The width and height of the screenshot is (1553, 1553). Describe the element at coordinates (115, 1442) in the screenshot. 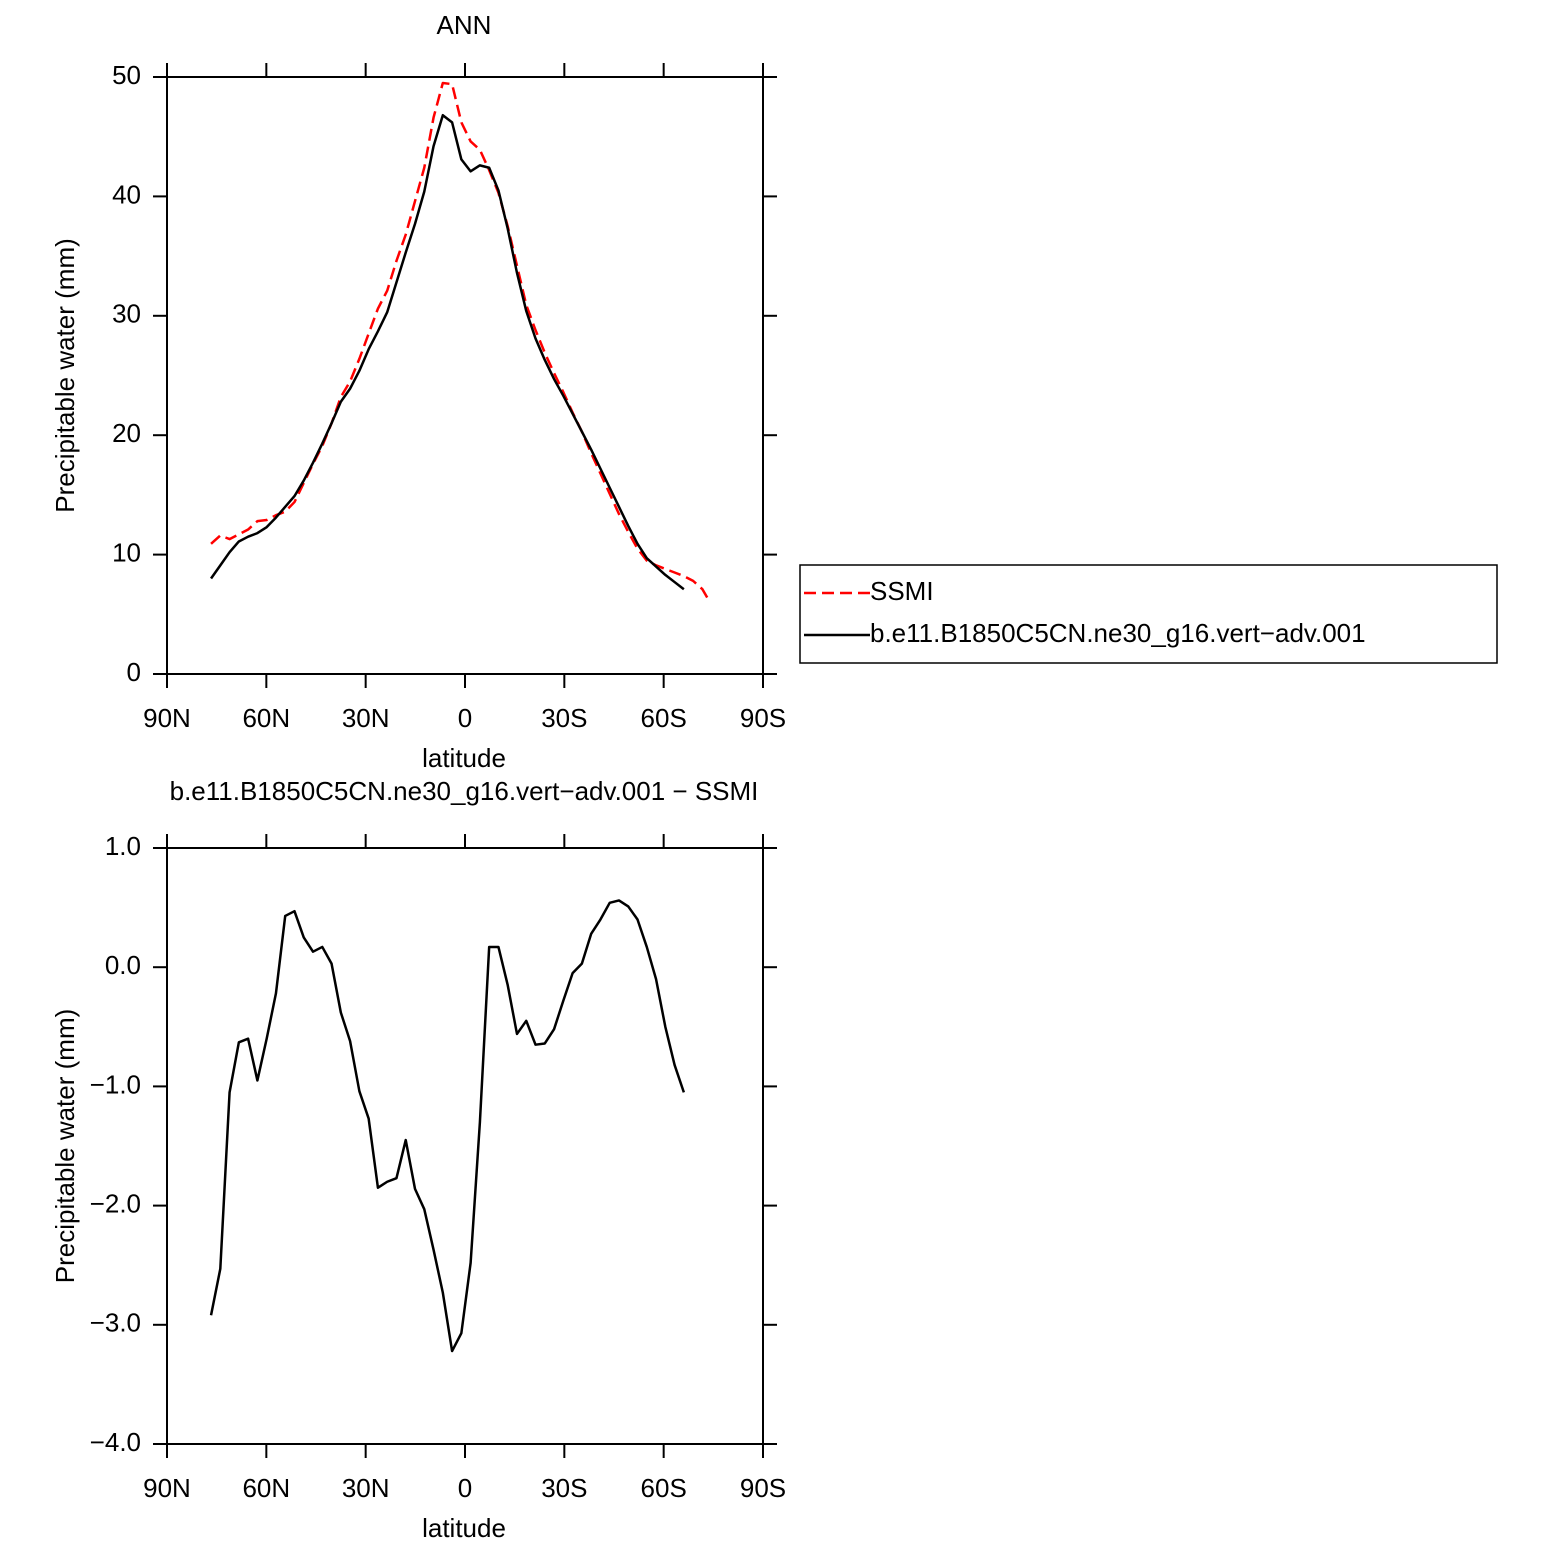

I see `y-tick-label: −4.0` at that location.